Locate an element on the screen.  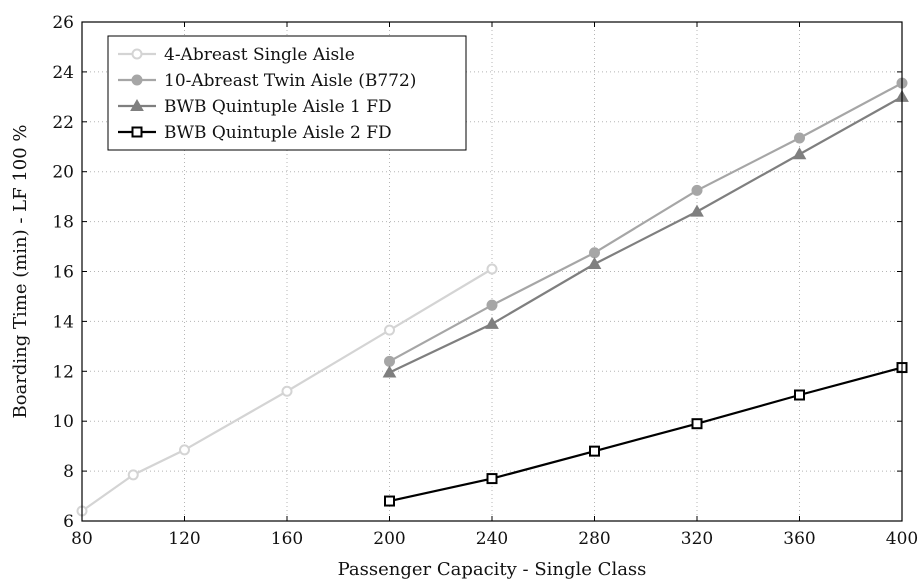
legend-box is located at coordinates (287, 93).